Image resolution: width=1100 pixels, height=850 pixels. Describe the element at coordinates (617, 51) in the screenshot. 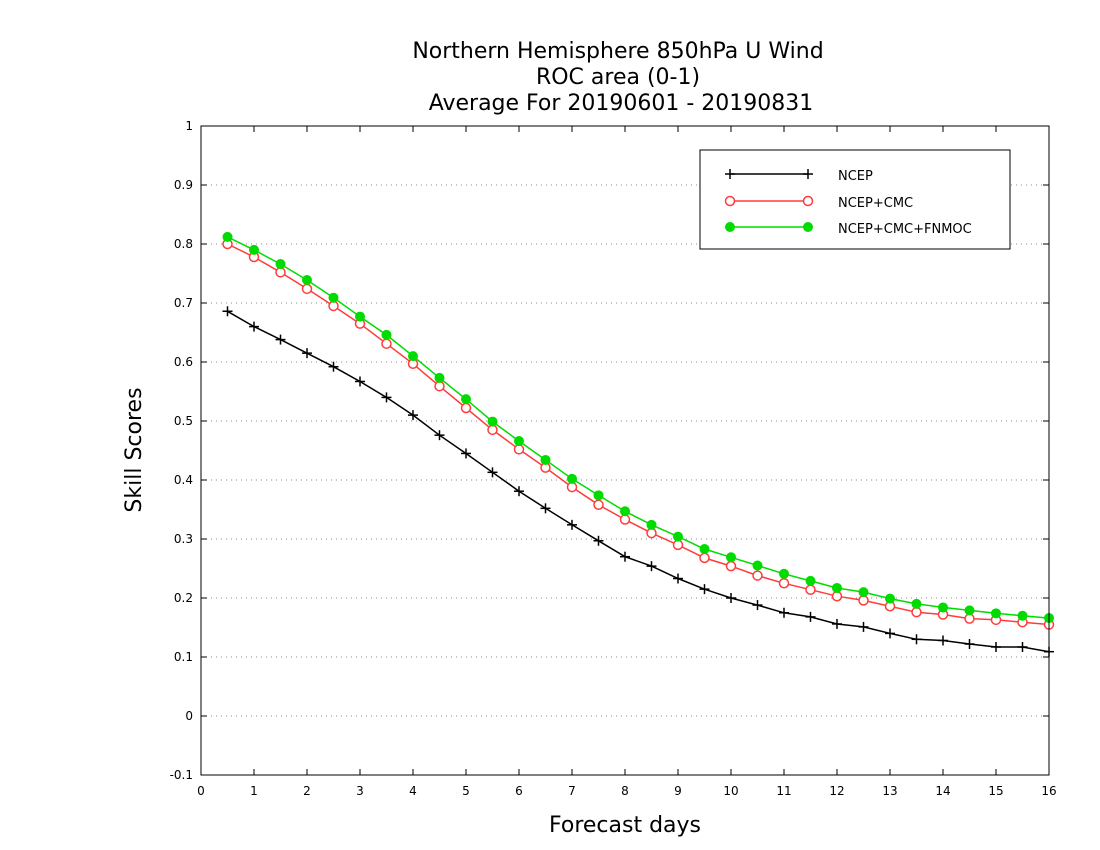

I see `title-line-1: Northern Hemisphere 850hPa U Wind` at that location.